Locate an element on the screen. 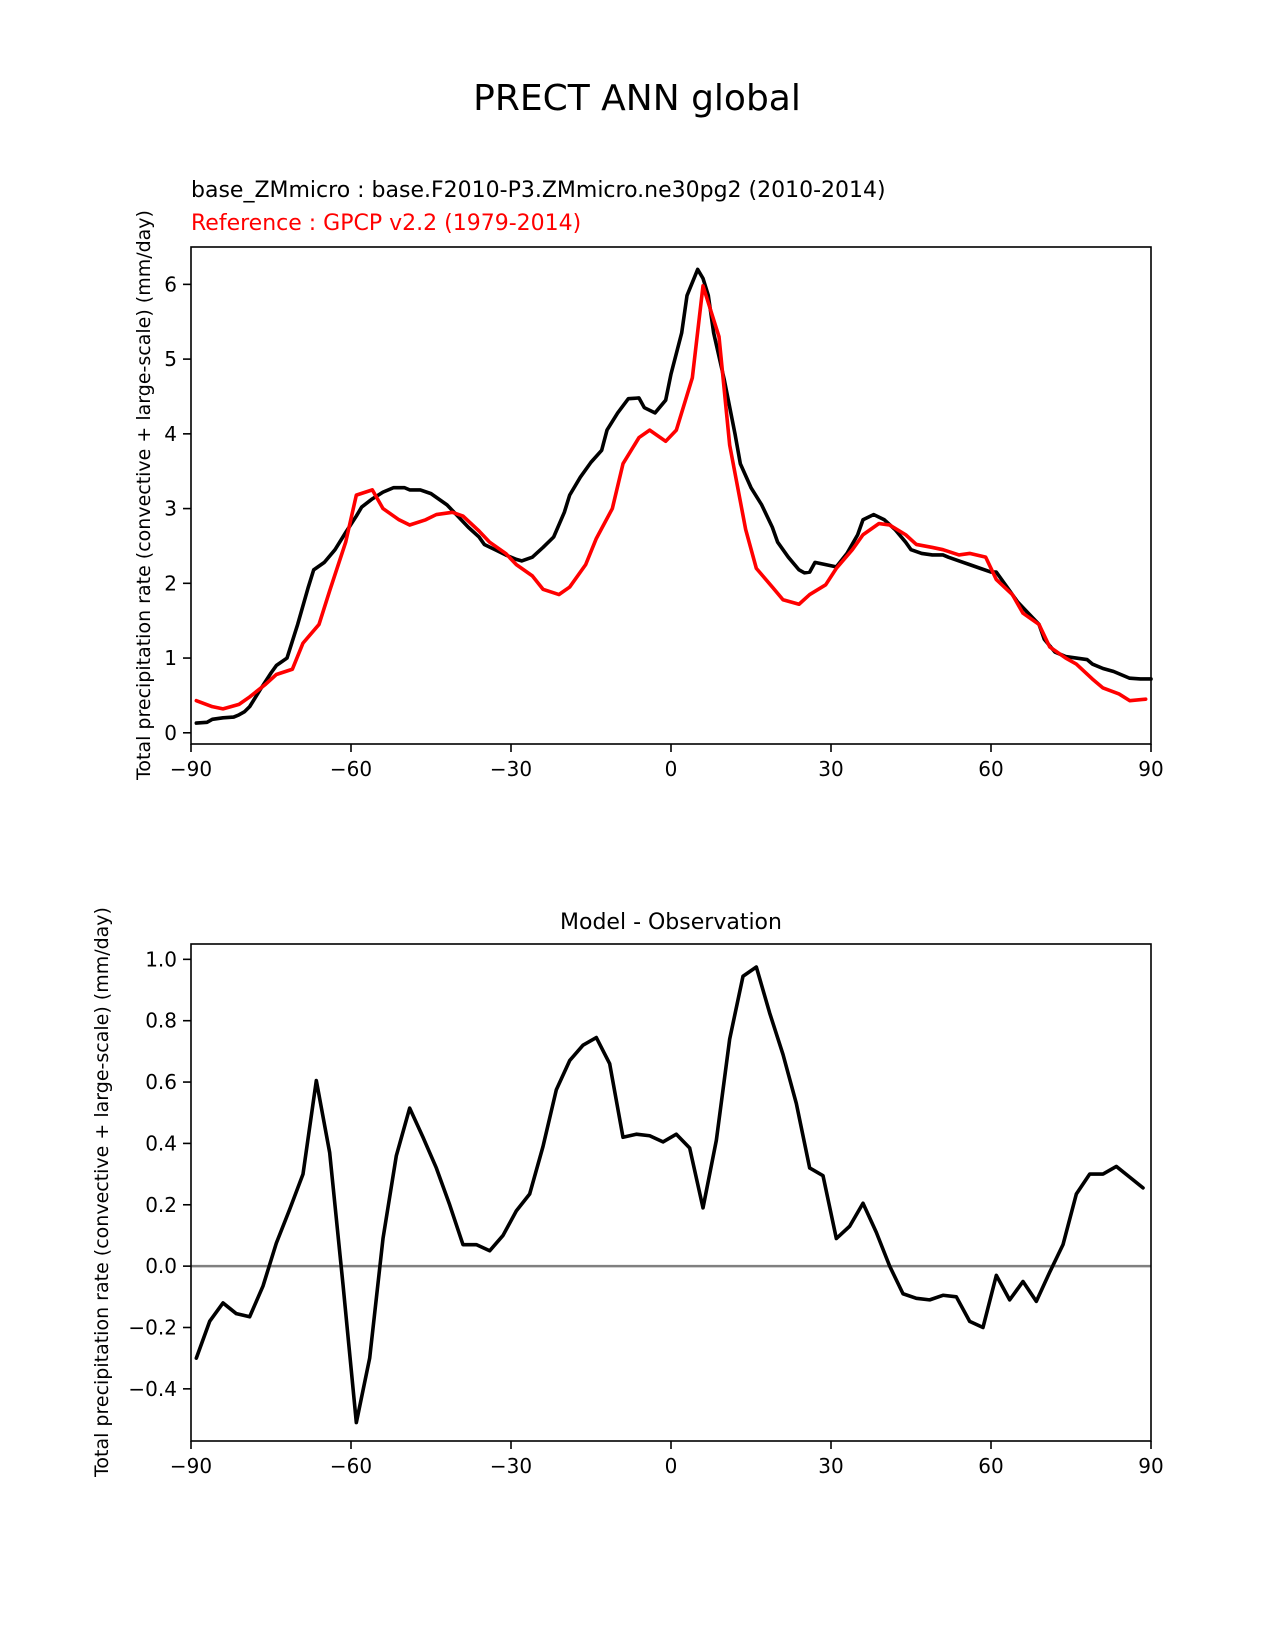  bottom-xtick-label: −60 is located at coordinates (351, 1466).